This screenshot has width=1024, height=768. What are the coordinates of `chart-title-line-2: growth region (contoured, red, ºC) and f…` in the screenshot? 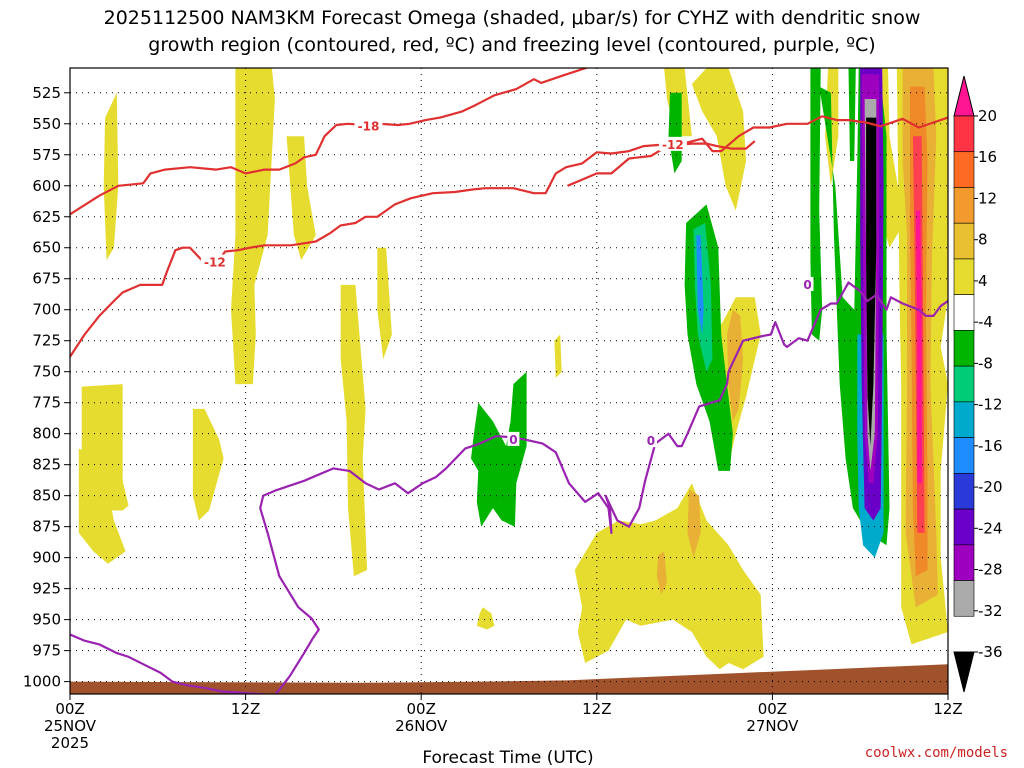 It's located at (511, 45).